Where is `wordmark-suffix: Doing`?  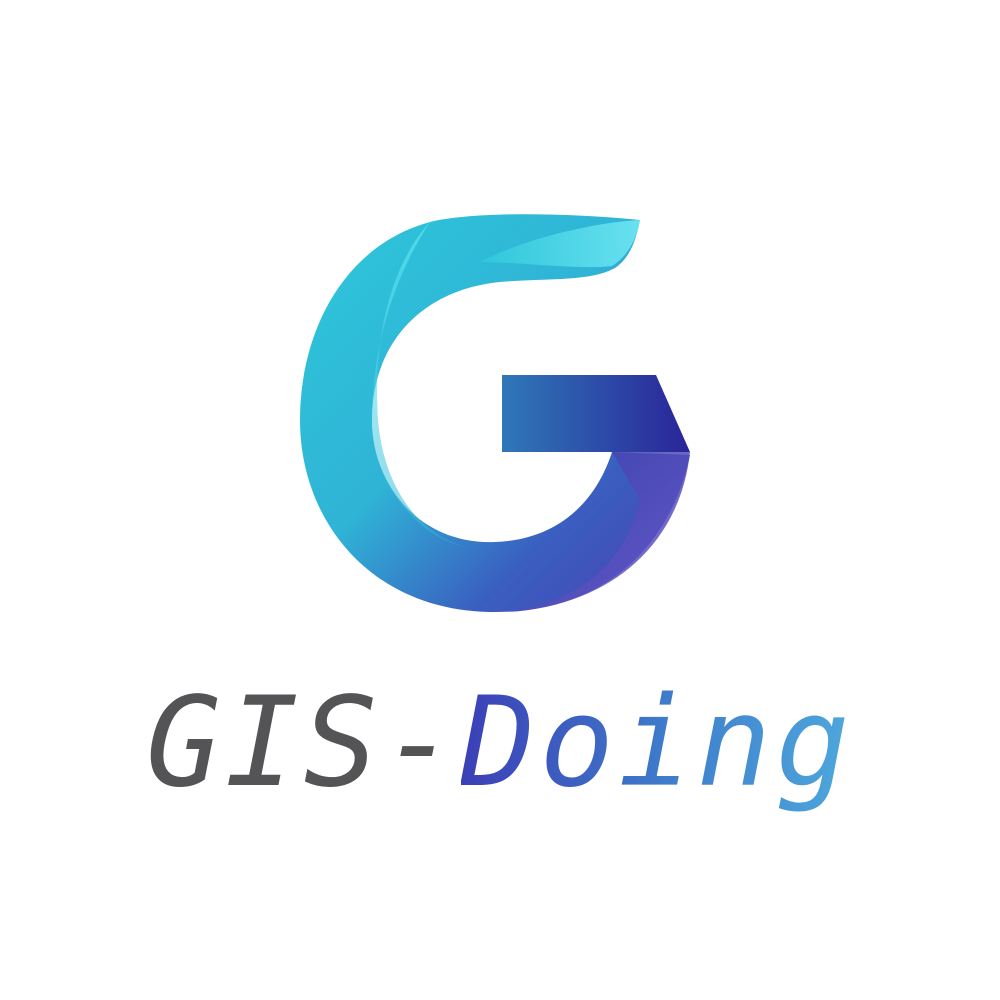 wordmark-suffix: Doing is located at coordinates (657, 743).